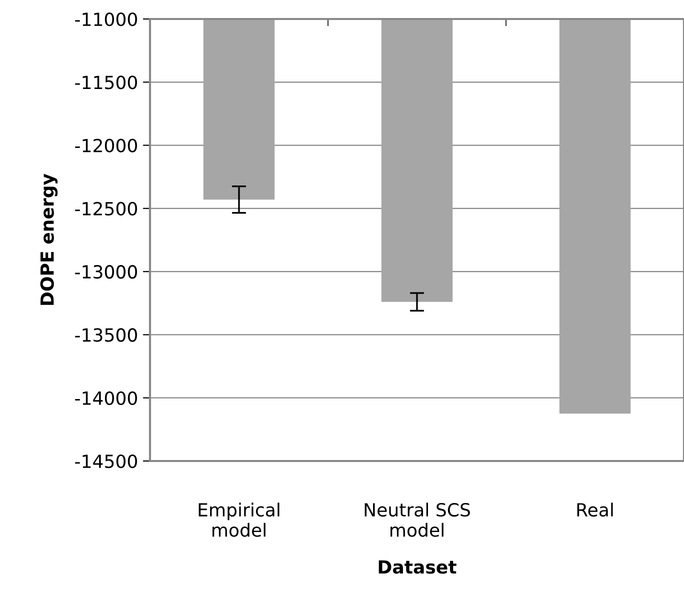 This screenshot has height=590, width=684. I want to click on y-tick-label: -12000, so click(106, 145).